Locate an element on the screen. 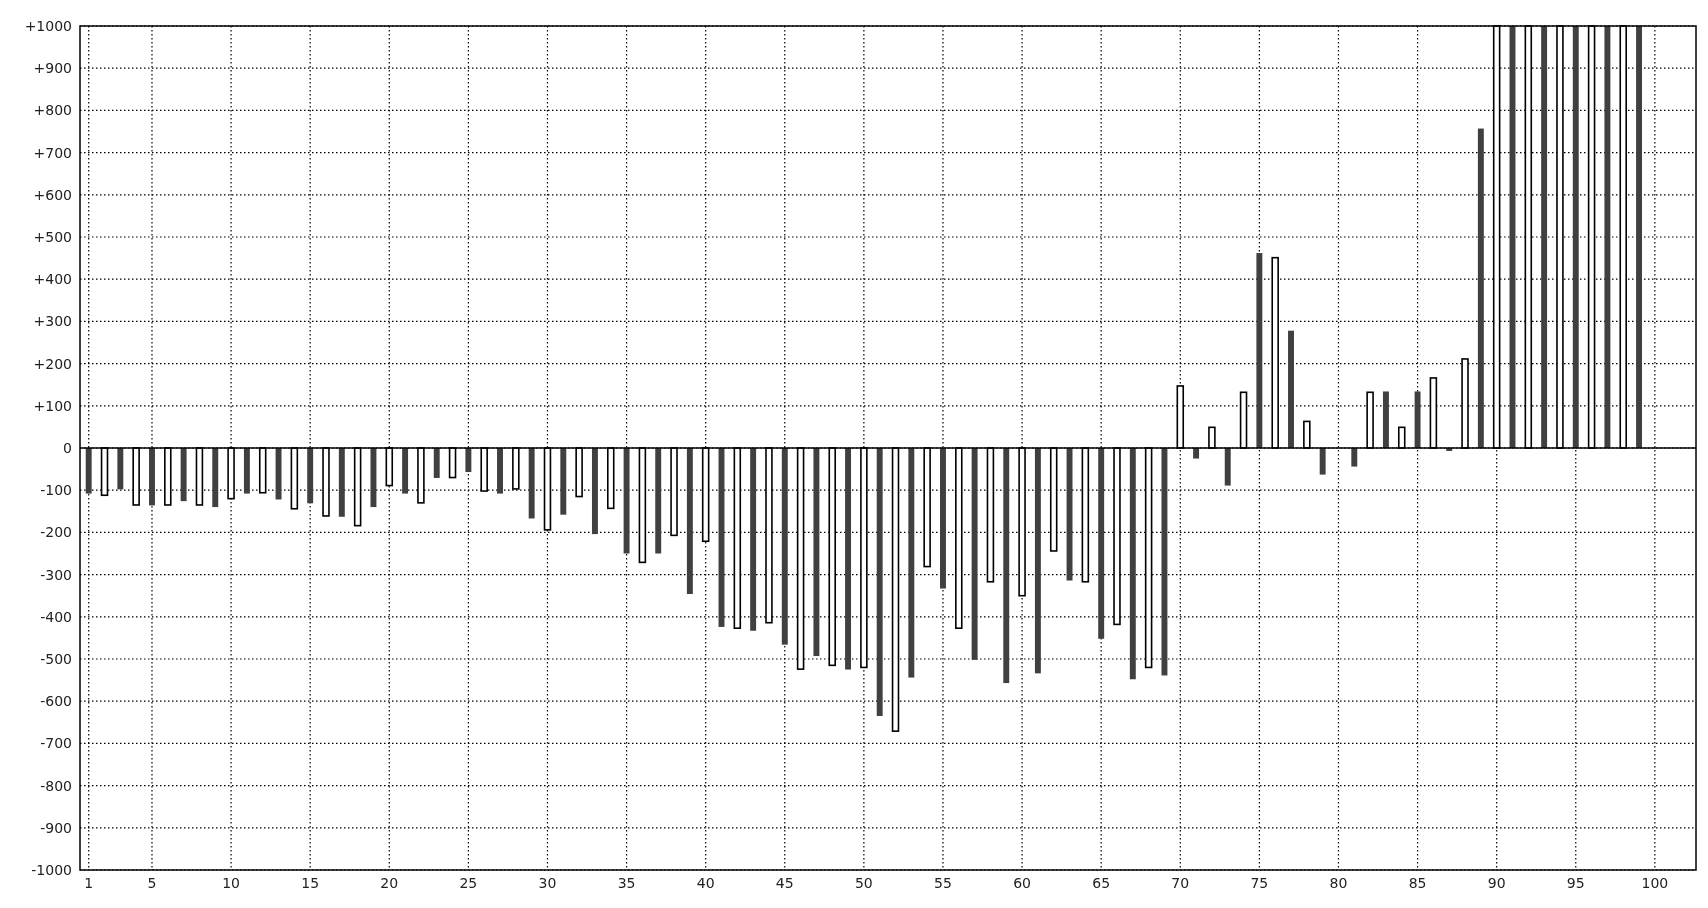 The height and width of the screenshot is (908, 1708). y-tick-label: +900 is located at coordinates (52, 68).